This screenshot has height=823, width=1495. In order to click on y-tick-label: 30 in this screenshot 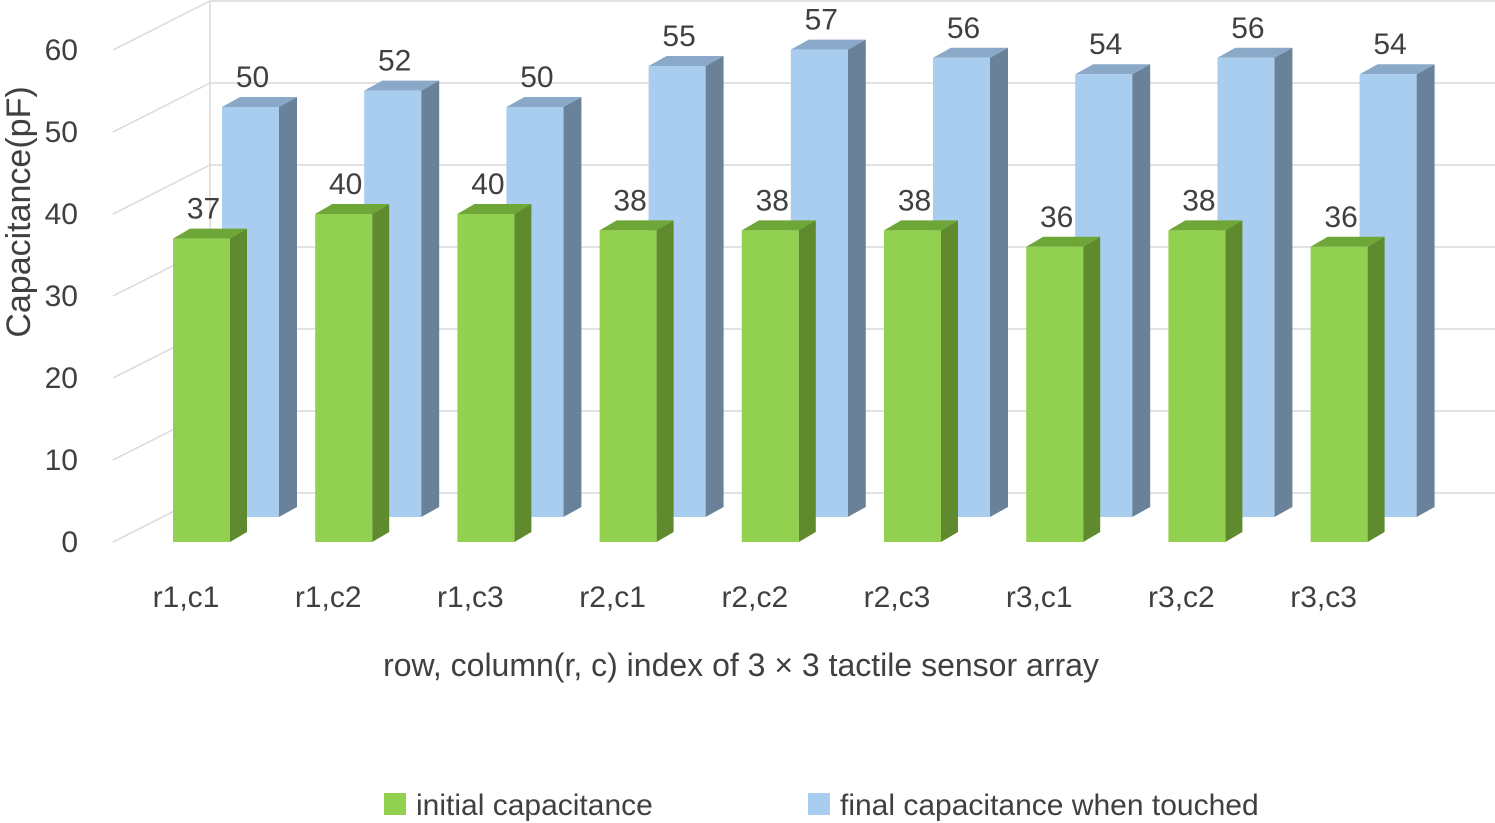, I will do `click(61, 296)`.